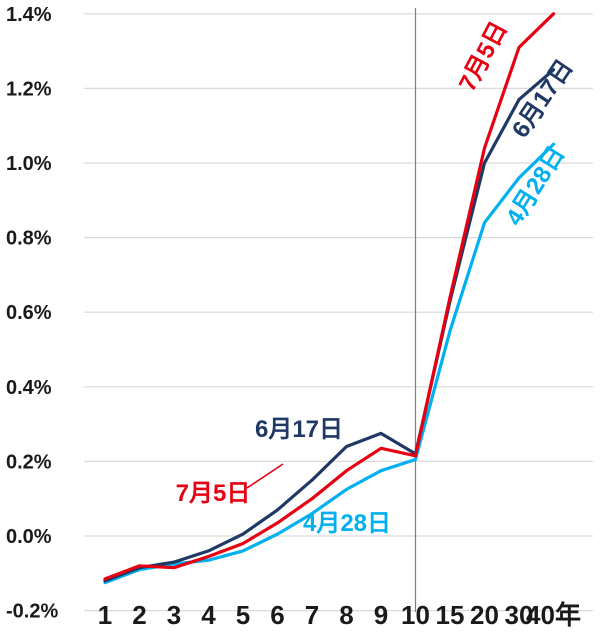 The width and height of the screenshot is (600, 633). What do you see at coordinates (381, 615) in the screenshot?
I see `x-tick-label: 9` at bounding box center [381, 615].